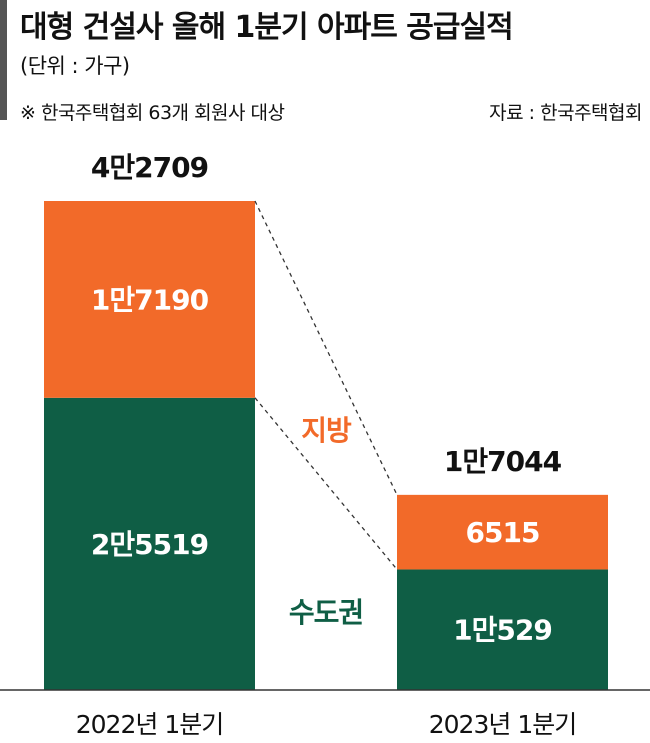 Image resolution: width=650 pixels, height=743 pixels. I want to click on segment-value-label: 1만529, so click(502, 630).